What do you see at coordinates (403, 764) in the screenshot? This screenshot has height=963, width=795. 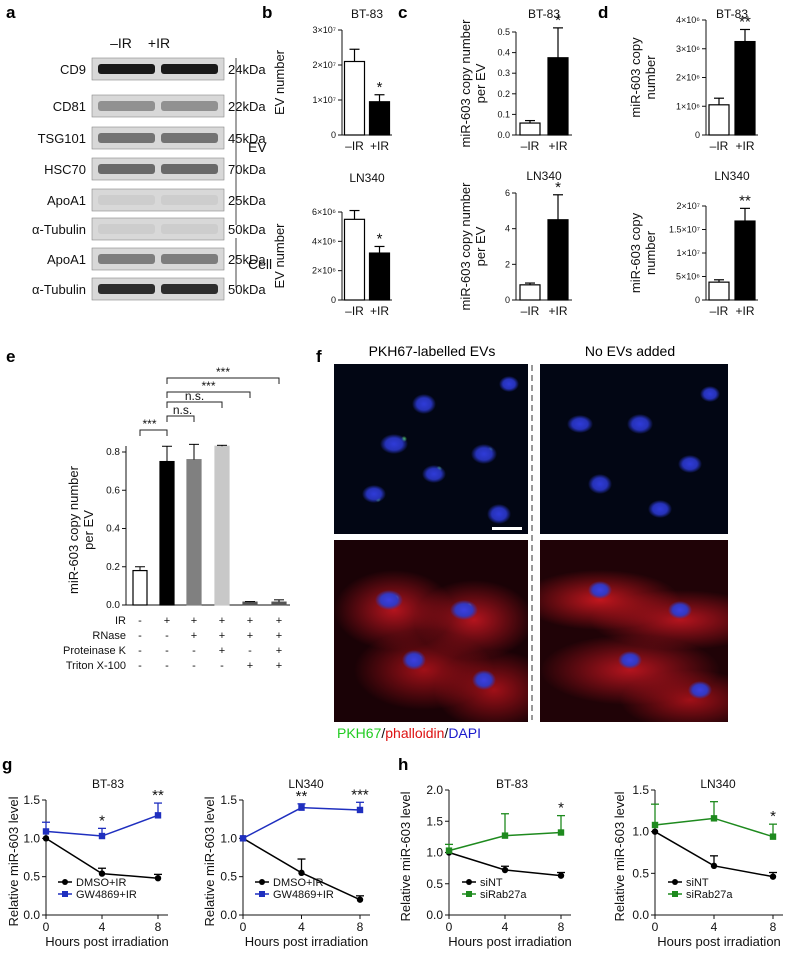 I see `panel-label-h: h` at bounding box center [403, 764].